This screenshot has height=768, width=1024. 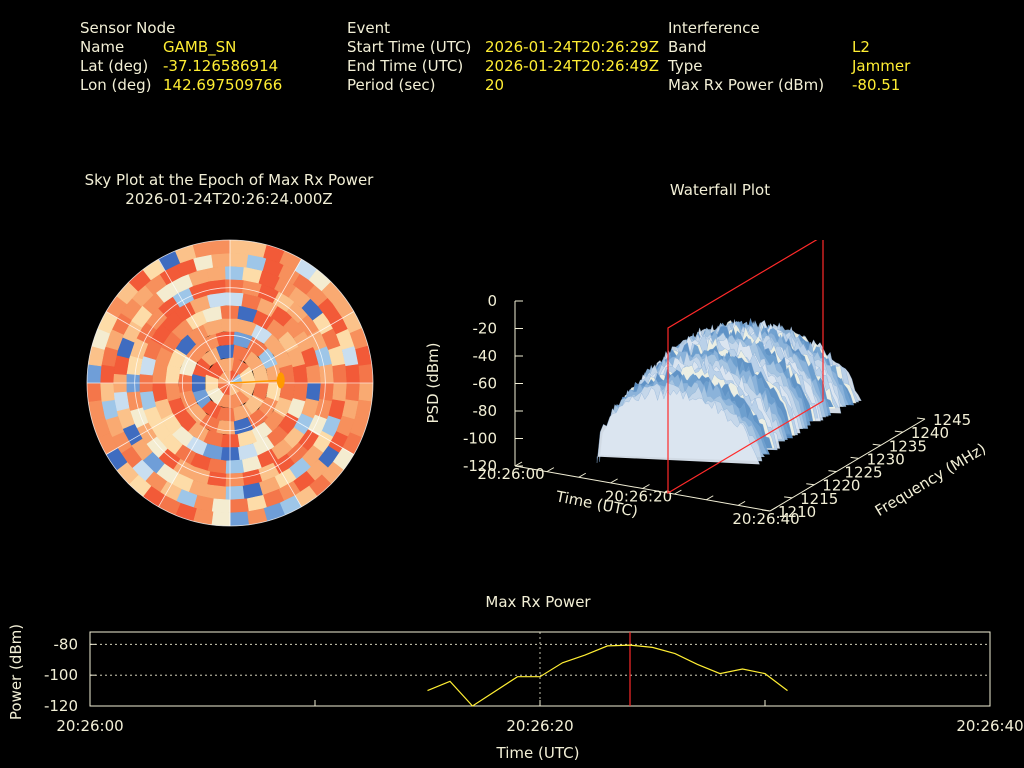 I want to click on waterfall-surface, so click(x=729, y=391).